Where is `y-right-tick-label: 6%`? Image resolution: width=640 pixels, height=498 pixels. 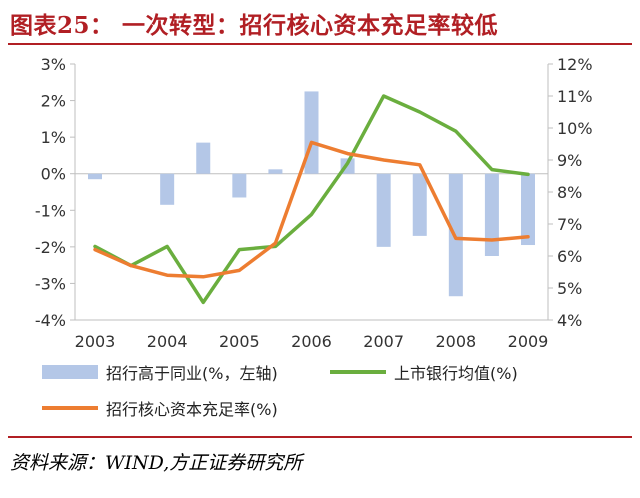
y-right-tick-label: 6% is located at coordinates (569, 256).